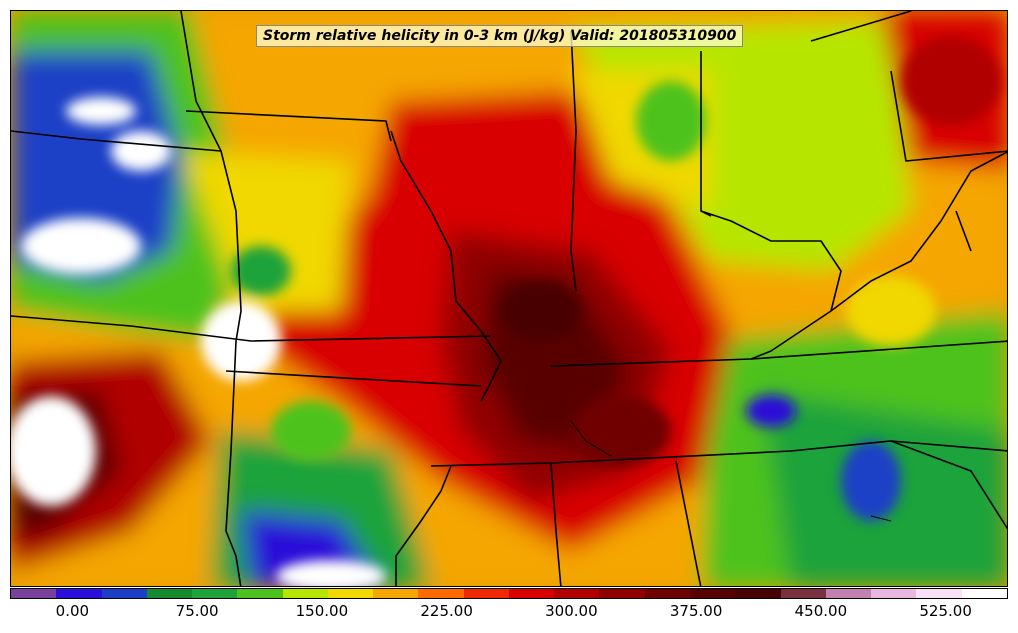 Image resolution: width=1018 pixels, height=633 pixels. Describe the element at coordinates (446, 611) in the screenshot. I see `colorbar-tick-label: 225.00` at that location.